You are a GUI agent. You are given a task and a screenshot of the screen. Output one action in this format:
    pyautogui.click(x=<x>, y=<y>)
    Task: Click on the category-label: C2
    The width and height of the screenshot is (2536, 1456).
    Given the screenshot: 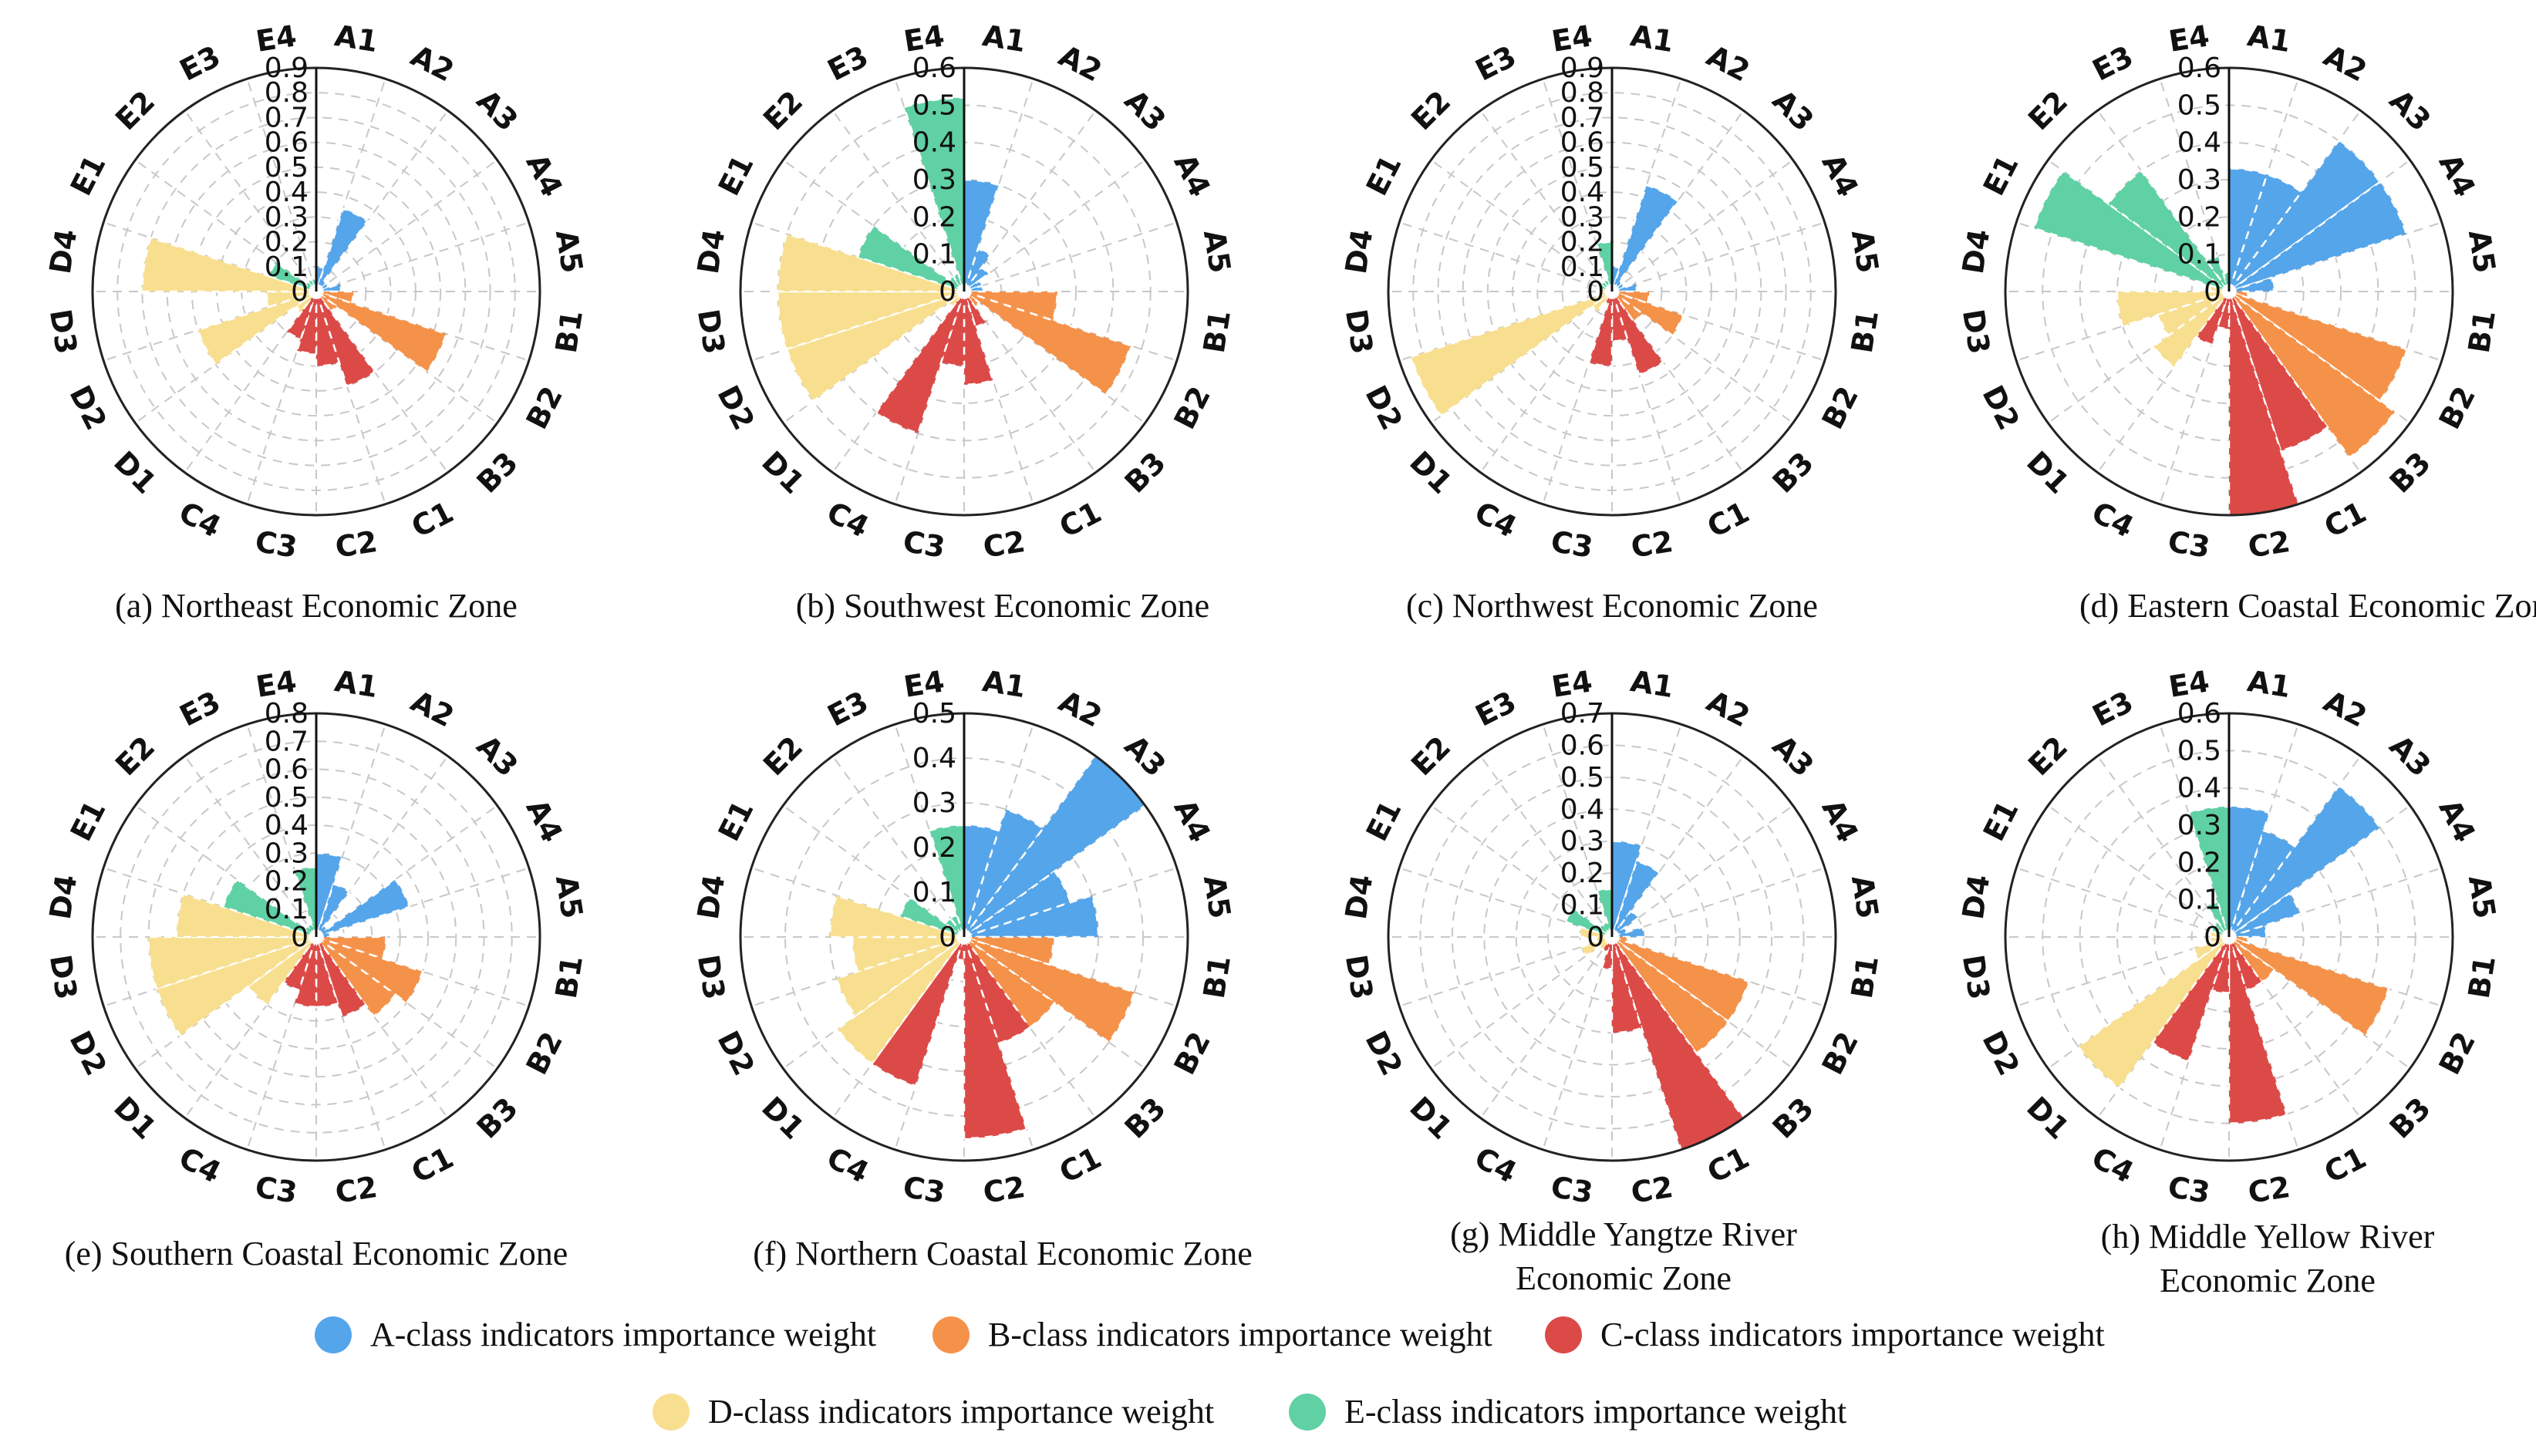 What is the action you would take?
    pyautogui.click(x=1652, y=1190)
    